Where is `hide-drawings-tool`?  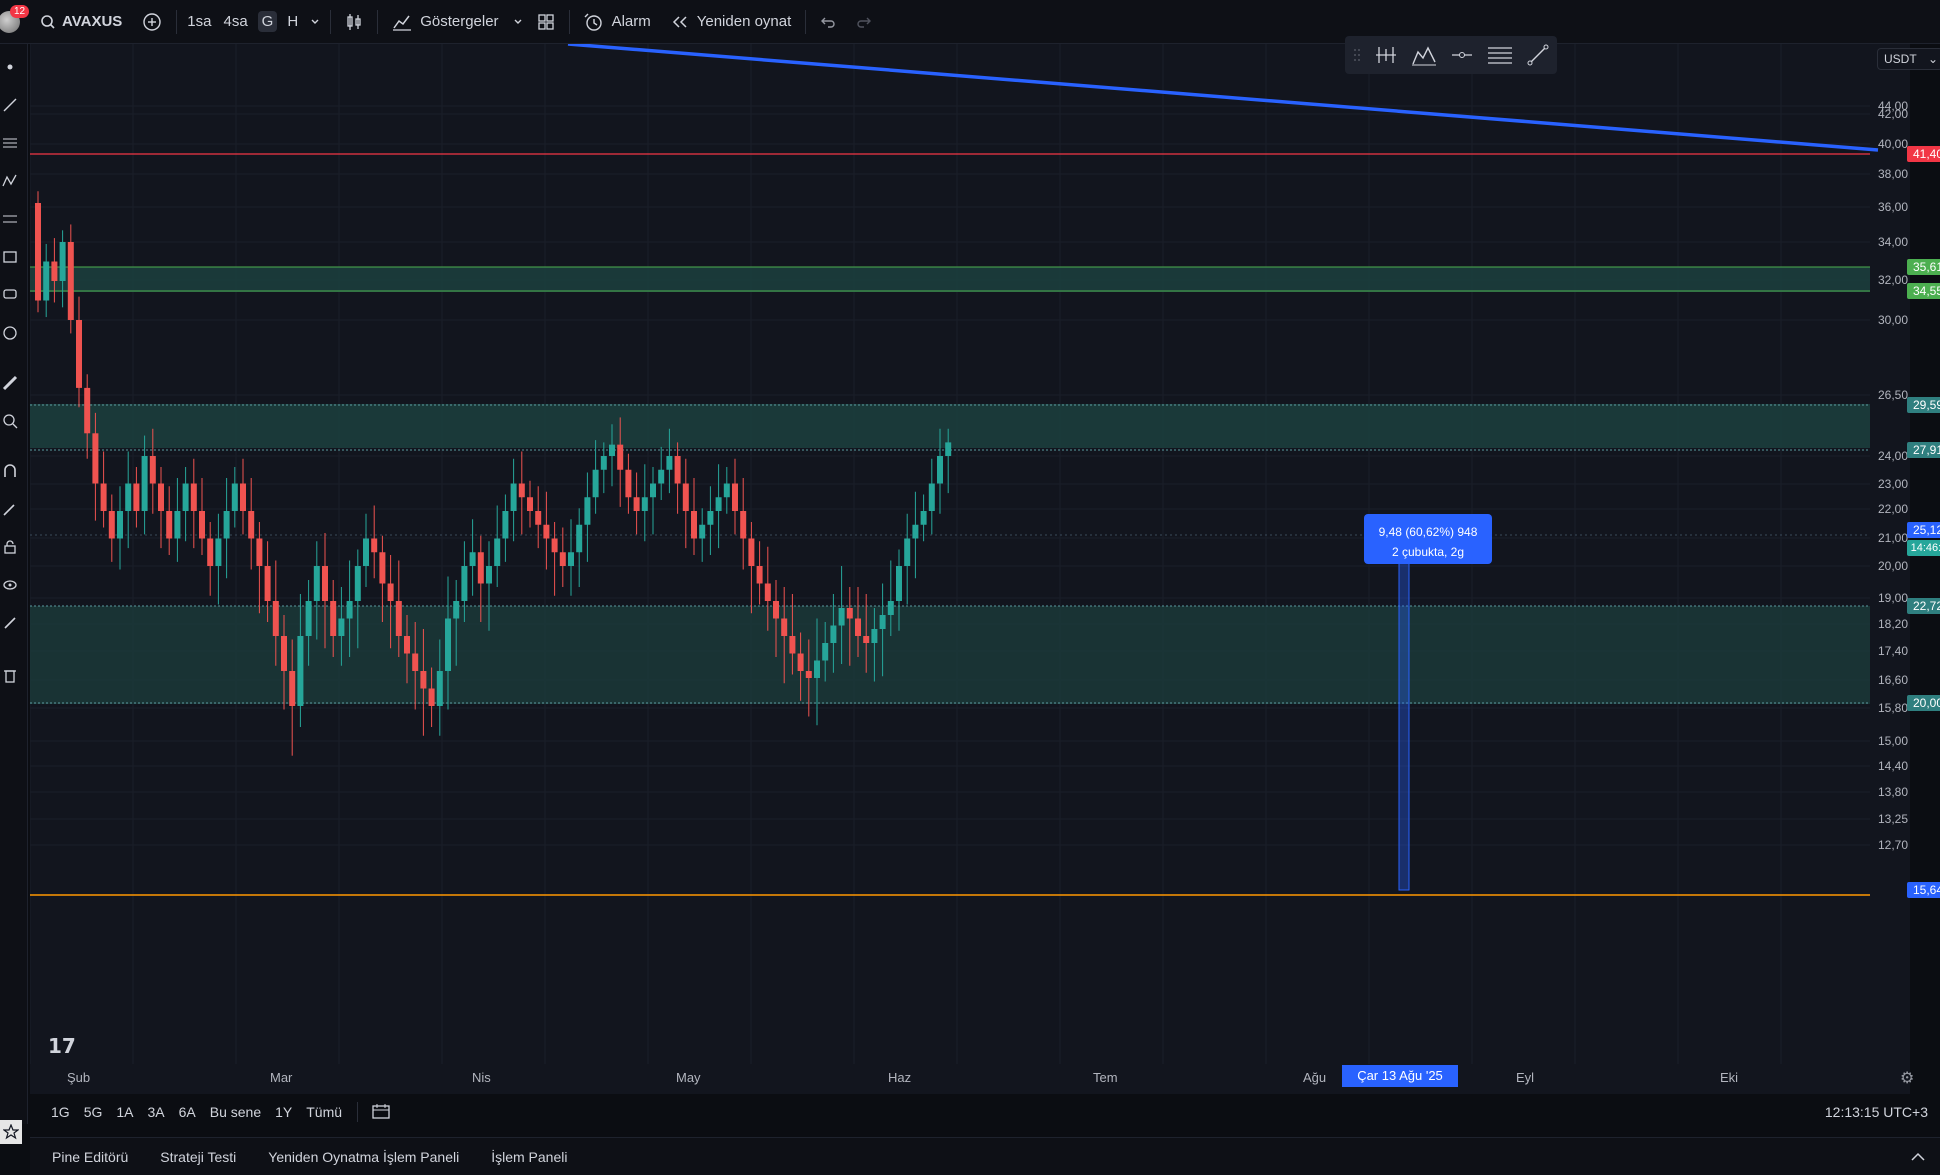 hide-drawings-tool is located at coordinates (10, 585).